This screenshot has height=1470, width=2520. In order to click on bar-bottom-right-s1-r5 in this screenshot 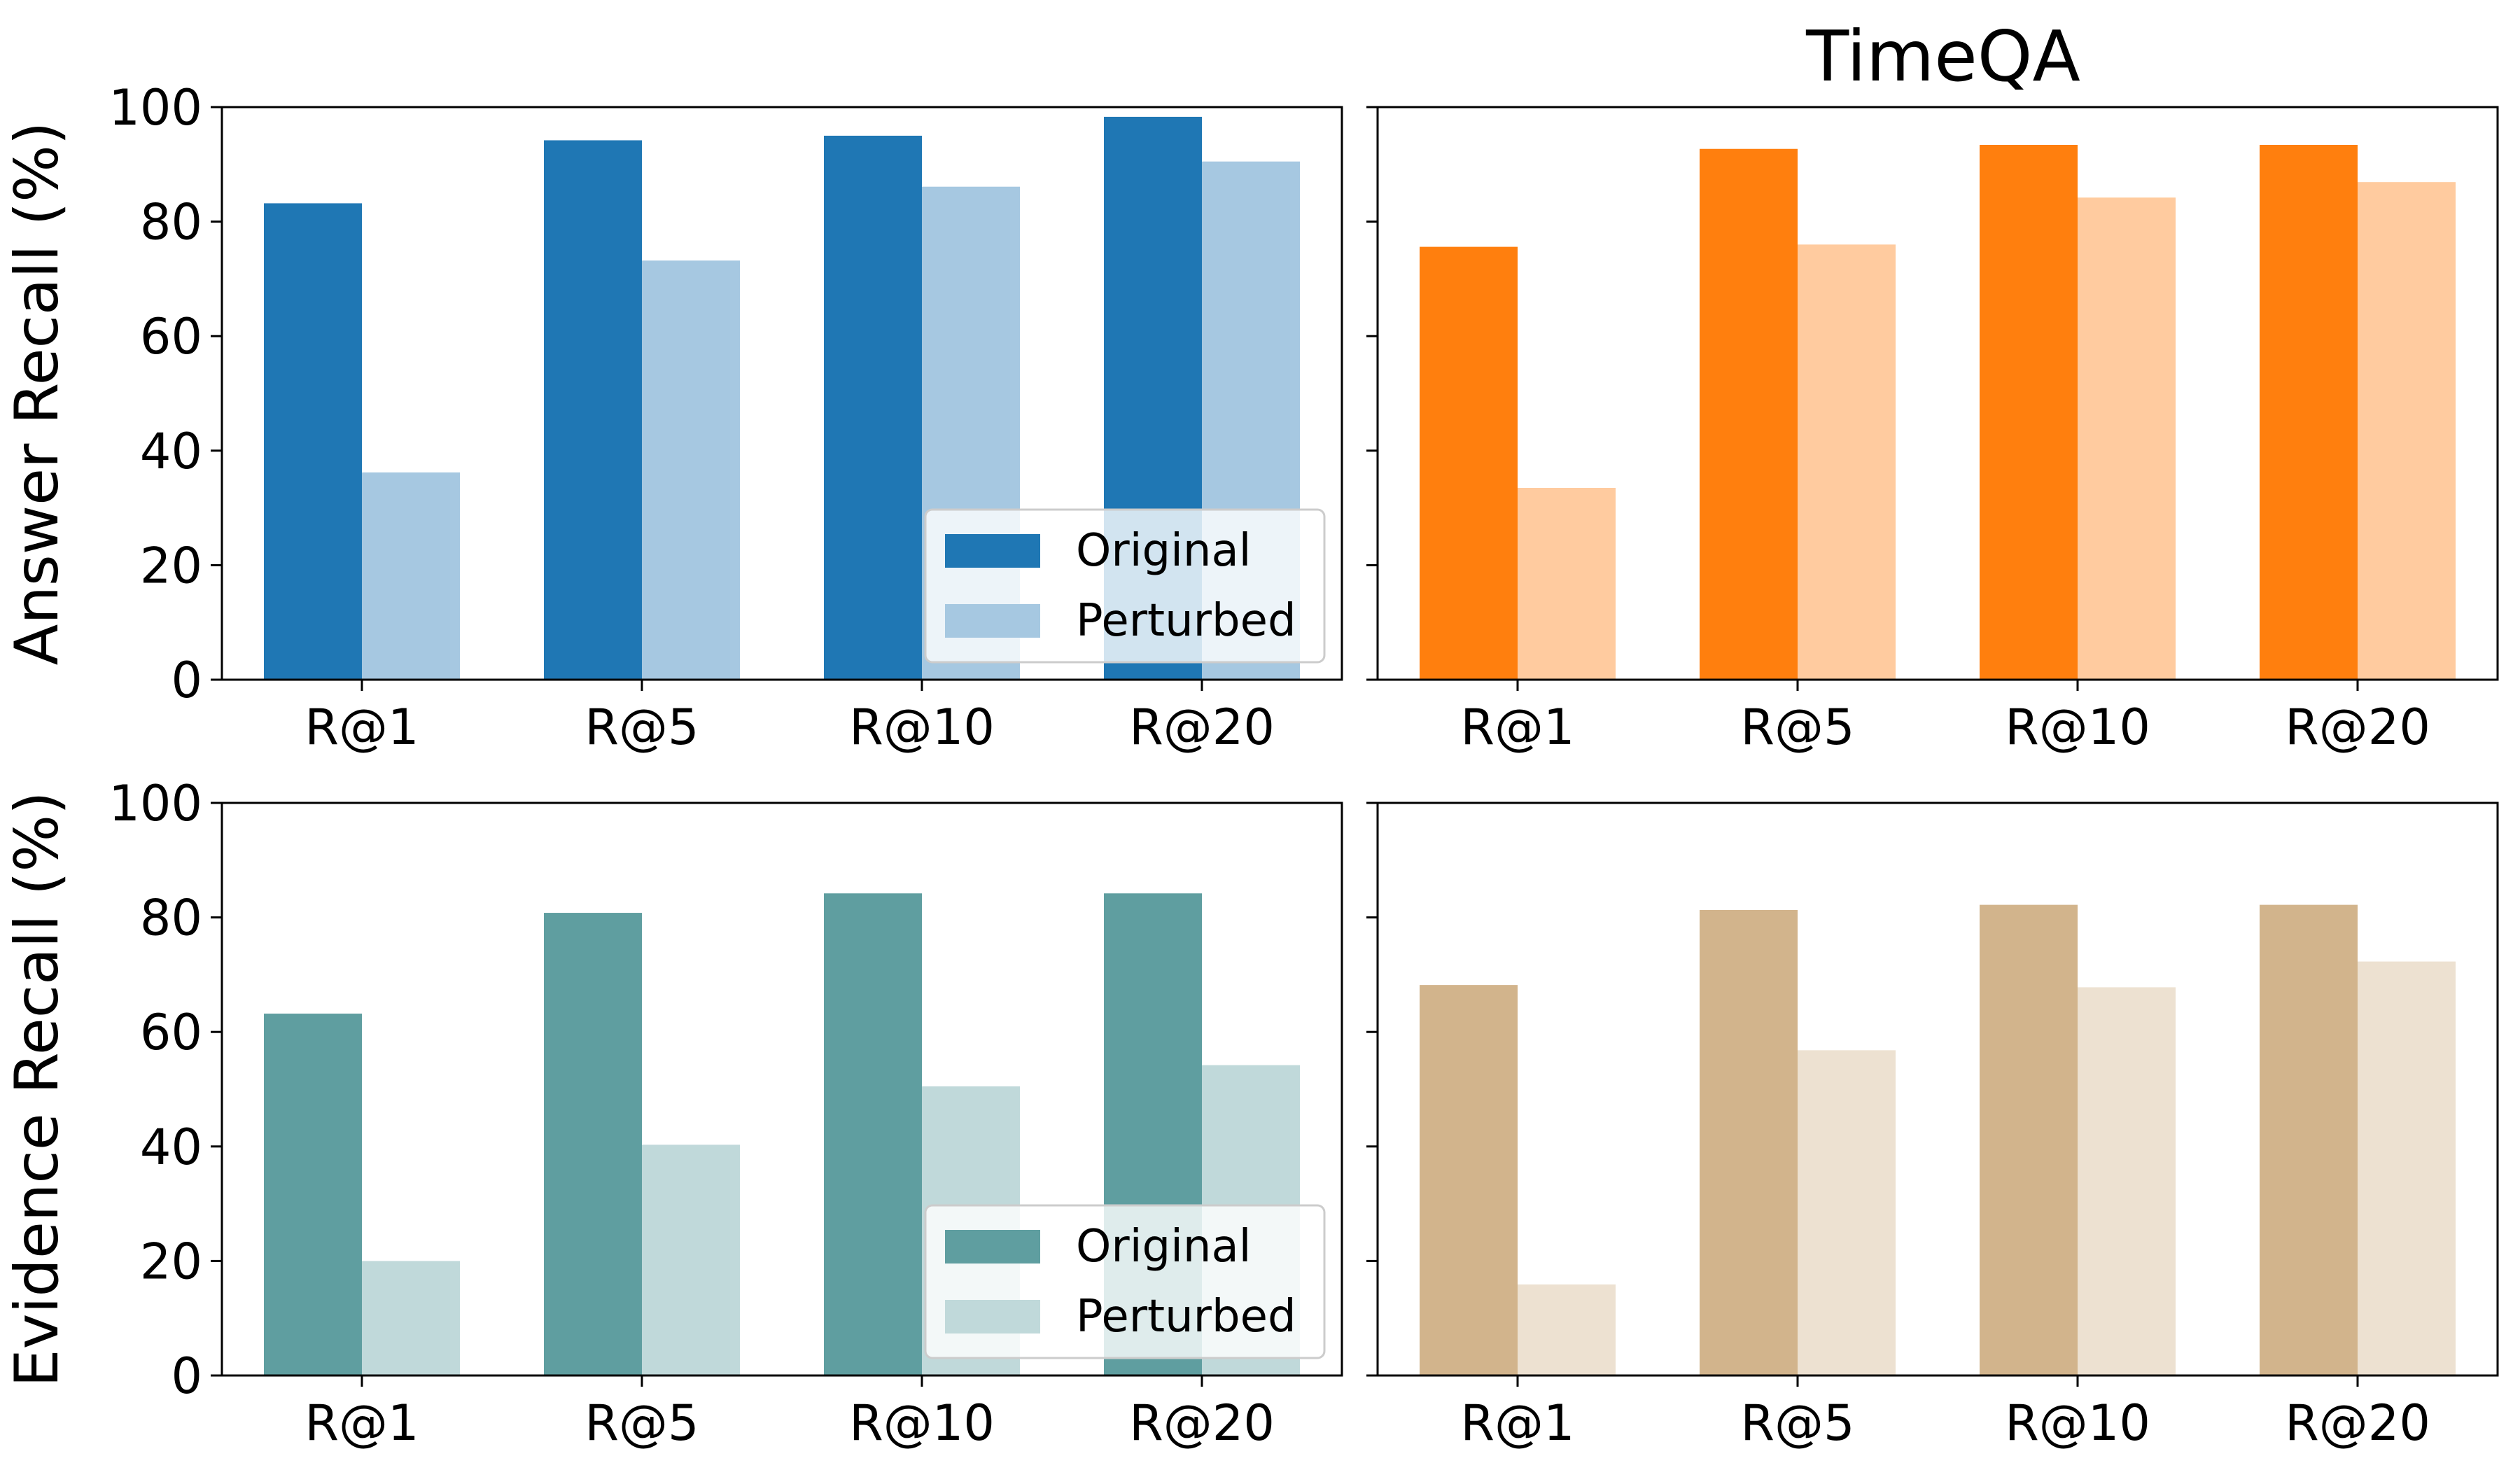, I will do `click(1847, 1213)`.